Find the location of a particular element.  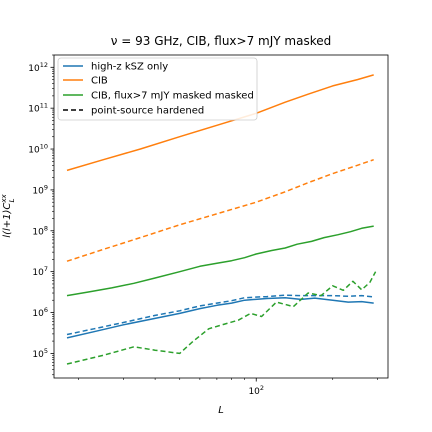

legend-entry: point-source hardened is located at coordinates (133, 111).